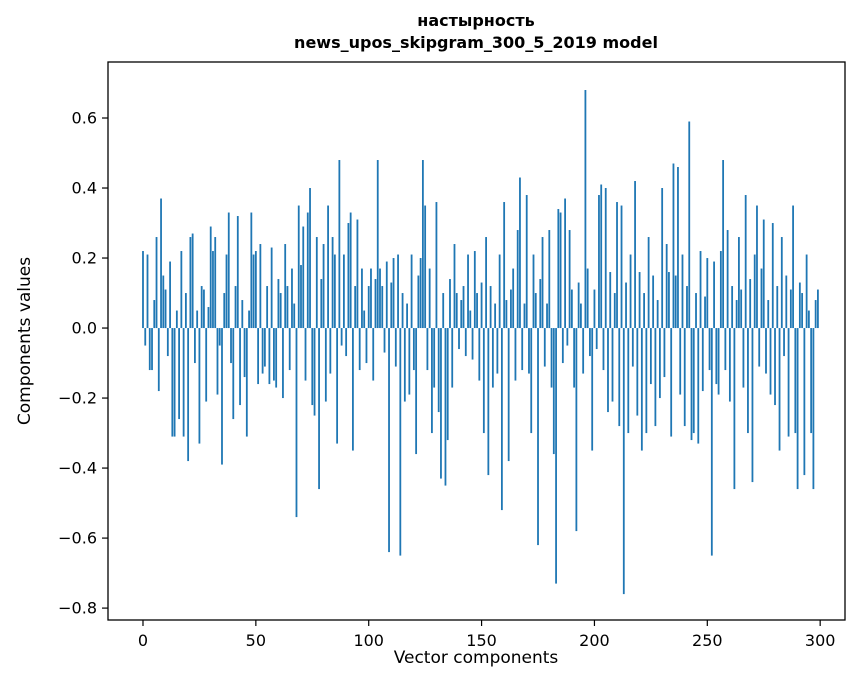 The height and width of the screenshot is (696, 867). I want to click on tick-label: −0.2, so click(77, 398).